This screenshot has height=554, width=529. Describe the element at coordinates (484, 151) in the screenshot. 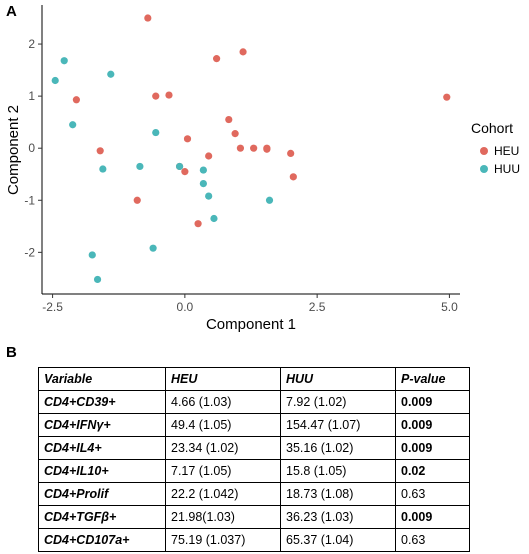

I see `legend-marker-heu` at that location.